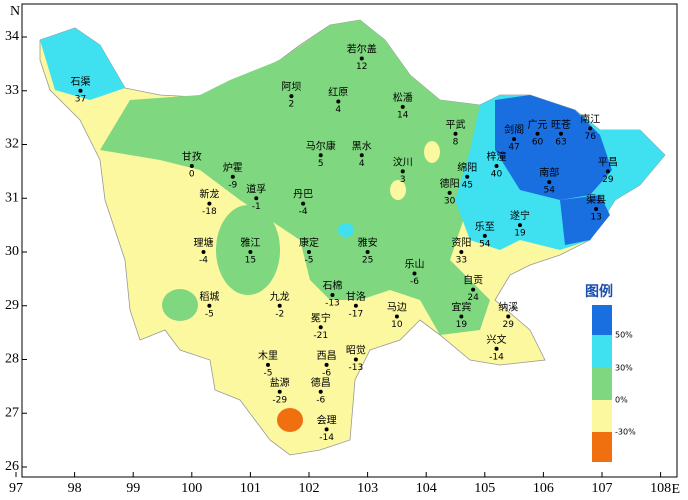 This screenshot has height=500, width=688. Describe the element at coordinates (467, 167) in the screenshot. I see `station-name: 绵阳` at that location.